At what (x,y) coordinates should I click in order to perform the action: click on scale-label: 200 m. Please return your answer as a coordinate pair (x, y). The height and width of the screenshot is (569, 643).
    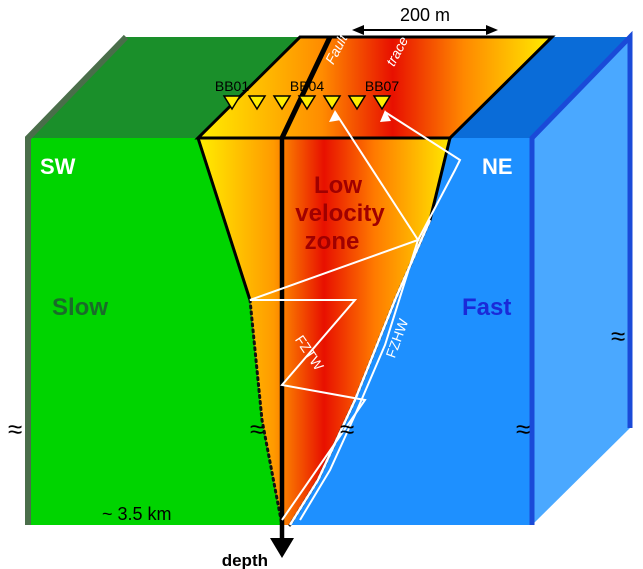
    Looking at the image, I should click on (425, 15).